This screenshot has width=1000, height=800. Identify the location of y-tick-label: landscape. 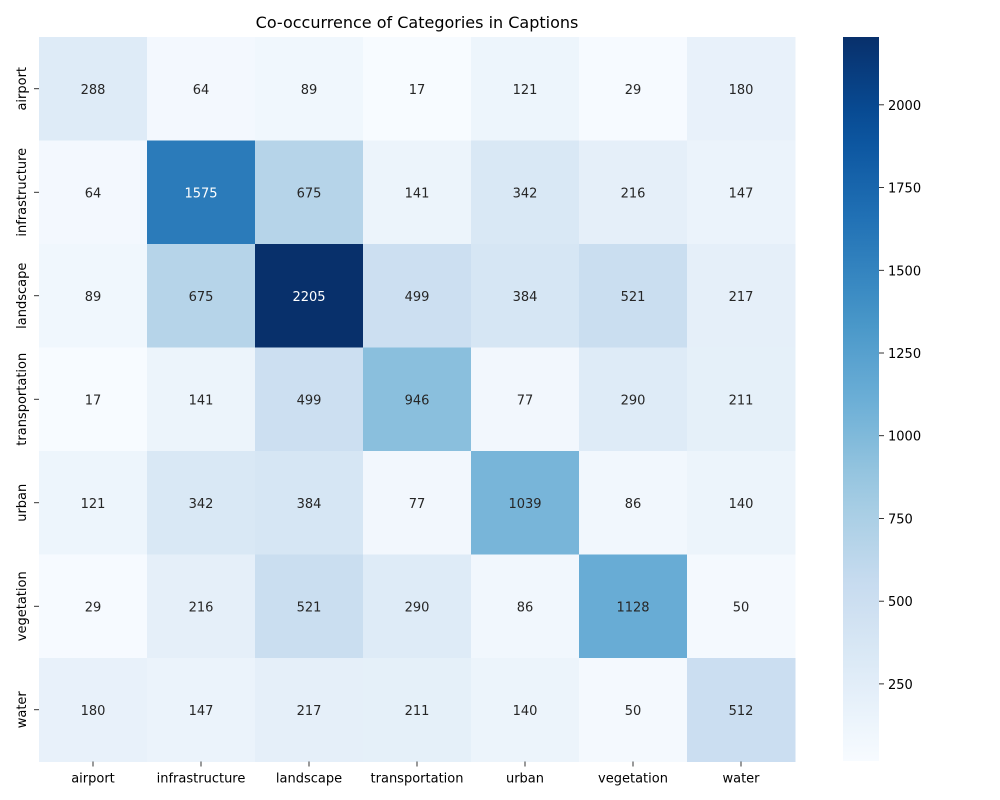
(22, 296).